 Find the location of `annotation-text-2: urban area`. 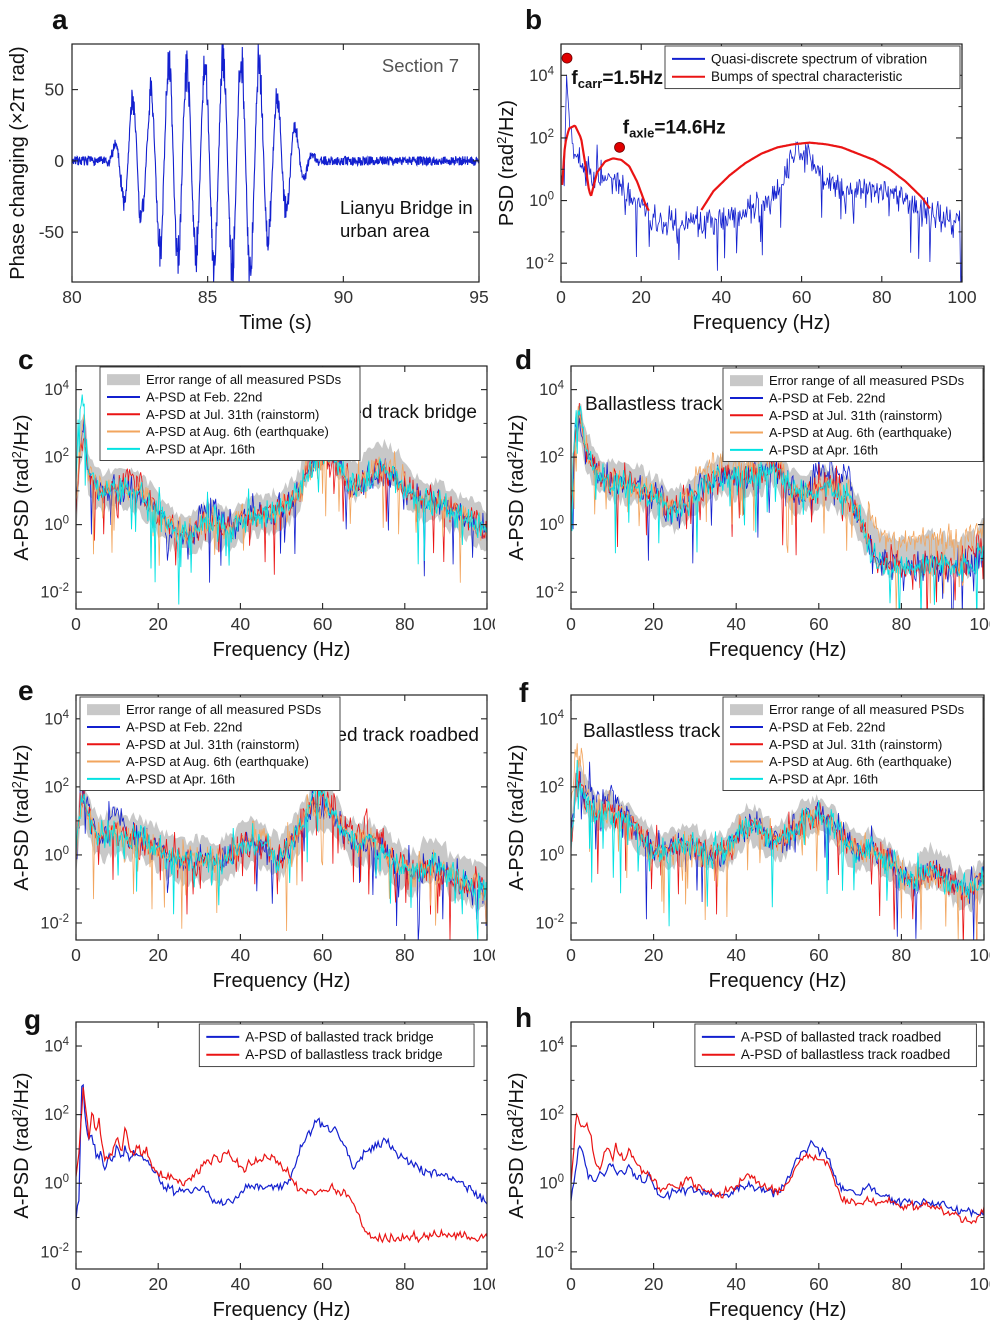

annotation-text-2: urban area is located at coordinates (385, 230).